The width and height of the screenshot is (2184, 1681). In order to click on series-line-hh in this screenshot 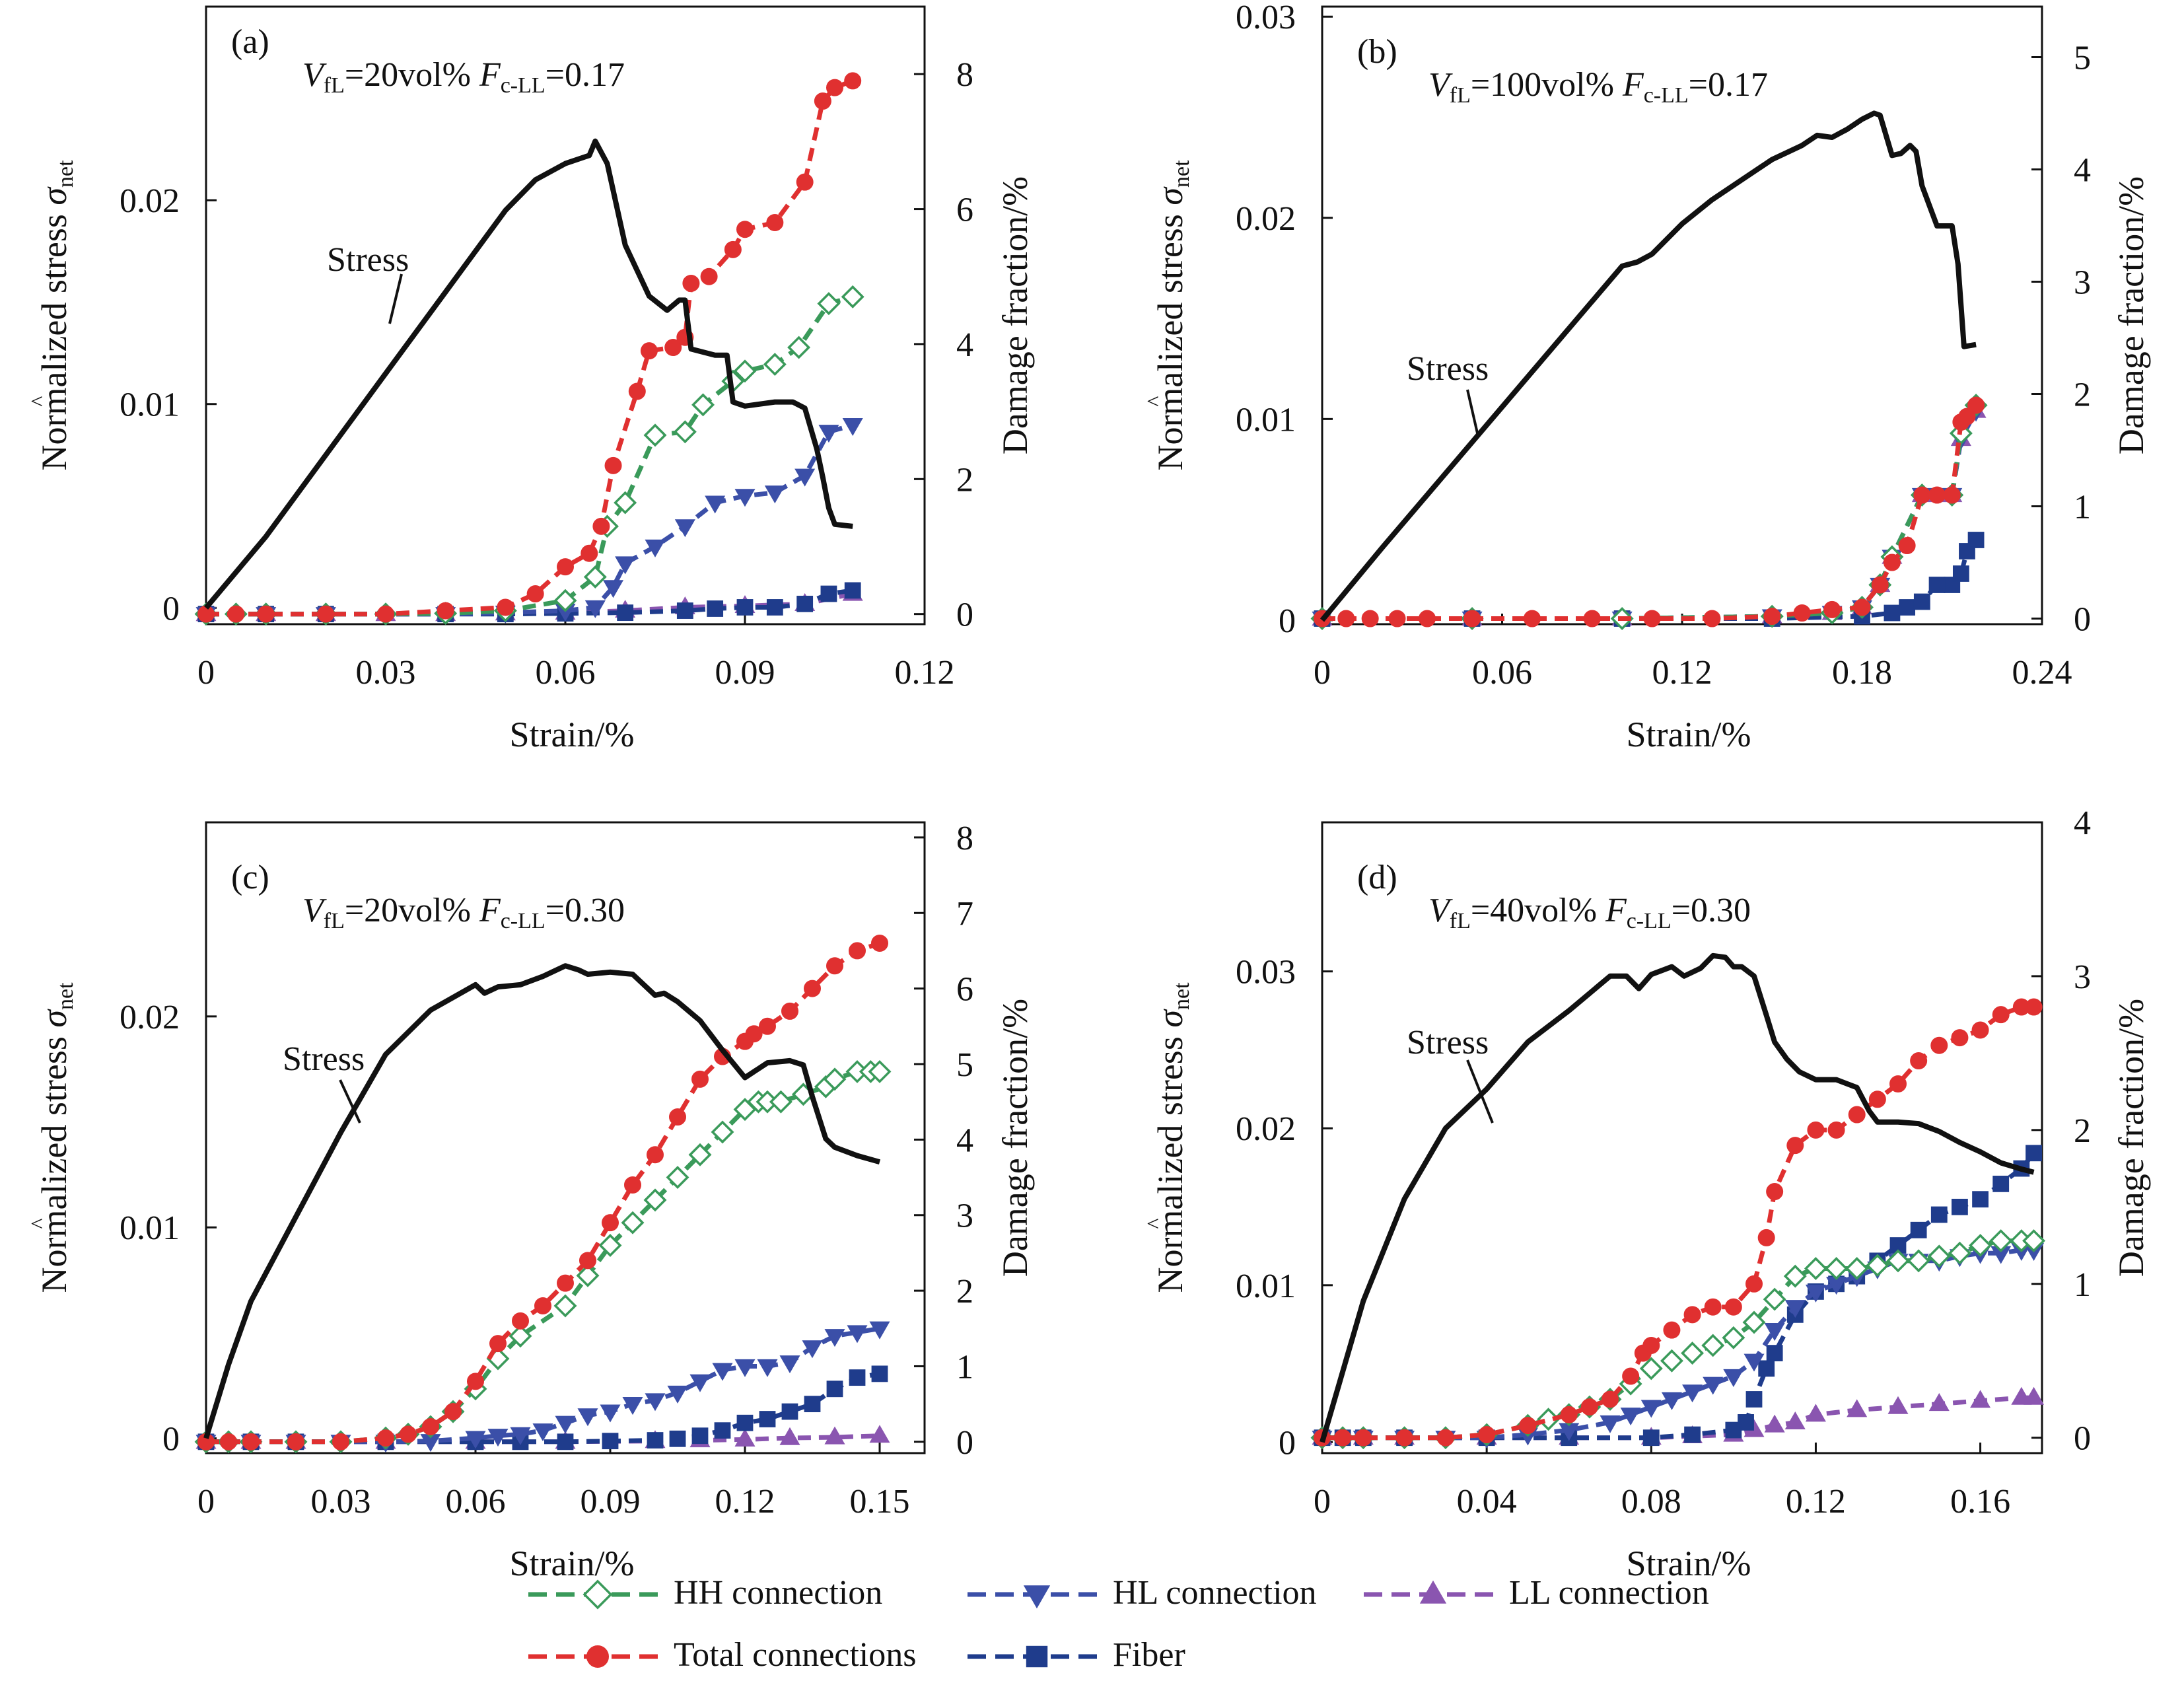, I will do `click(1678, 1339)`.